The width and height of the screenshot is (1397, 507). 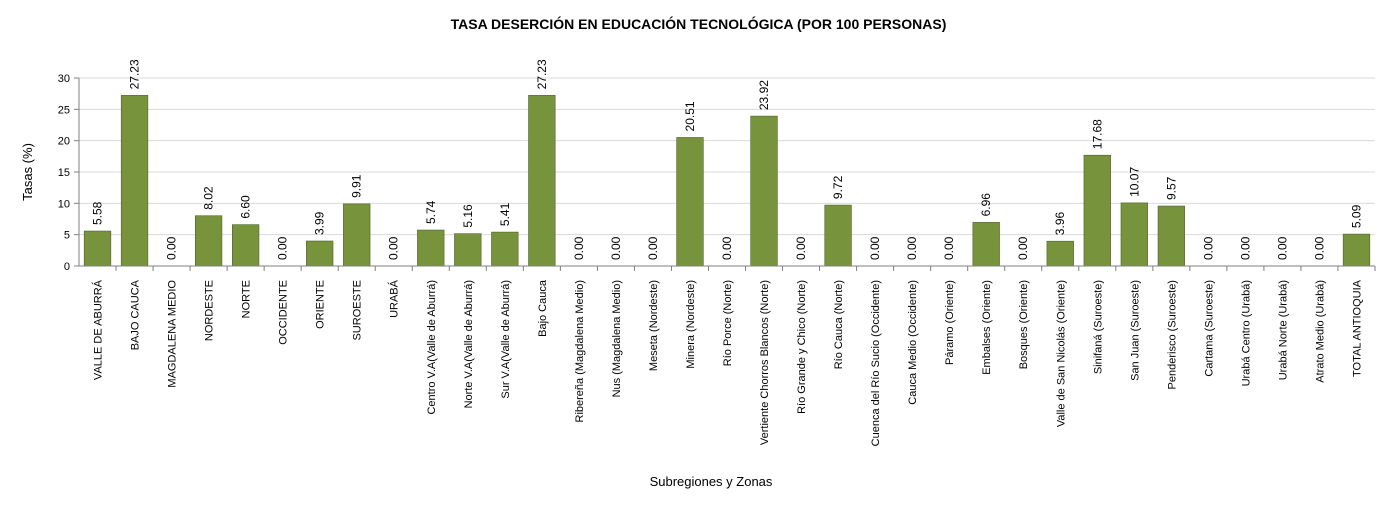 I want to click on data-label: 9.91, so click(x=357, y=186).